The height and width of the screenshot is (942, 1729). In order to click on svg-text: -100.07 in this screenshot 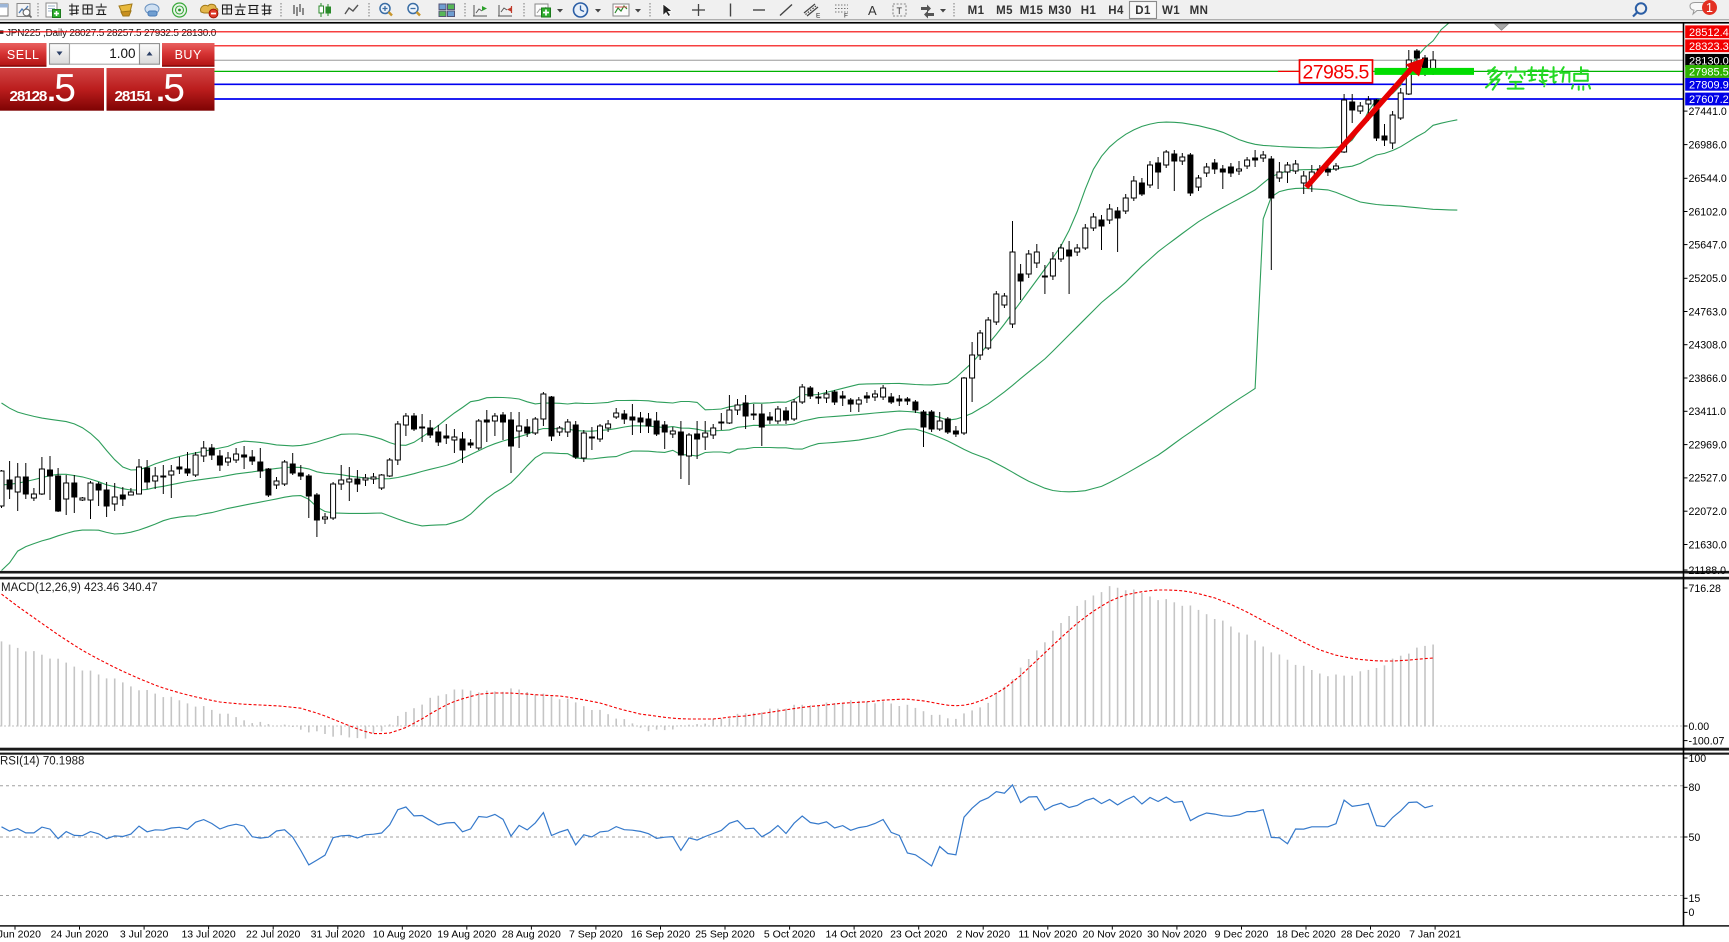, I will do `click(1707, 741)`.